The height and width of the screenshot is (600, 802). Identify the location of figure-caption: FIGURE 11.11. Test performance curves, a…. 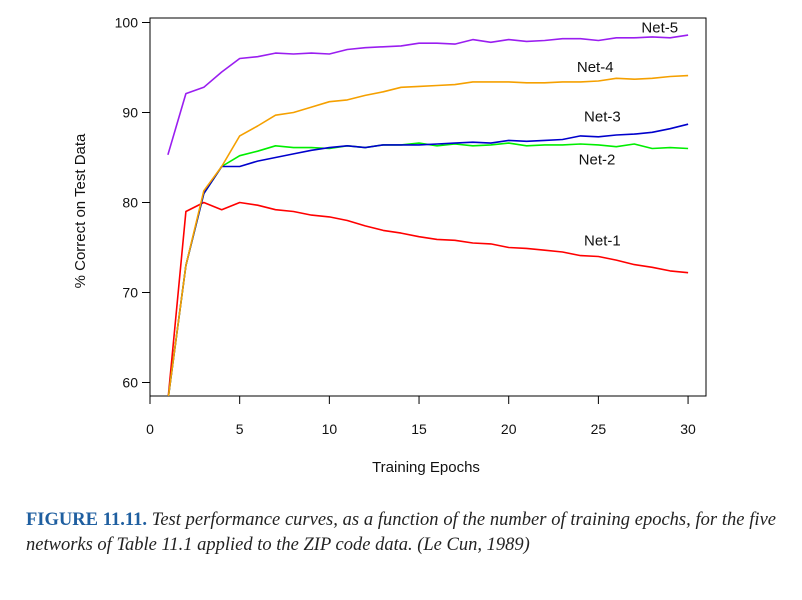
(401, 533).